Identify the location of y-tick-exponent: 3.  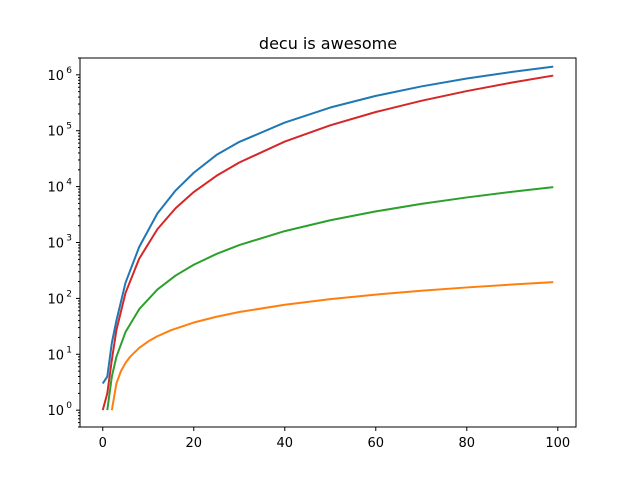
(69, 239).